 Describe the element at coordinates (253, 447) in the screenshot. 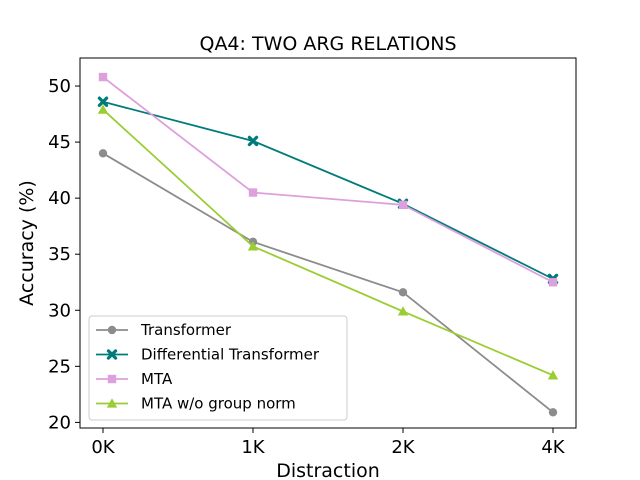

I see `x-tick-label: 1K` at that location.